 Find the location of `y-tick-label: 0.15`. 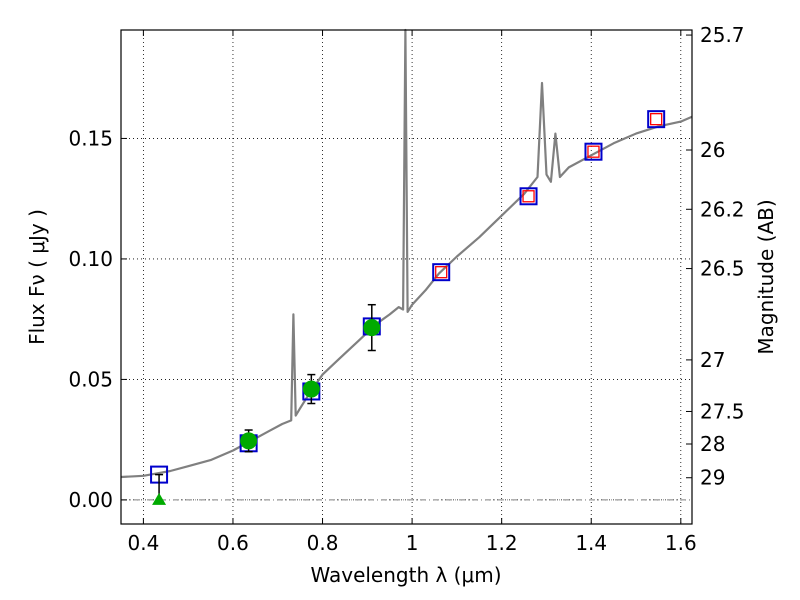

y-tick-label: 0.15 is located at coordinates (90, 138).